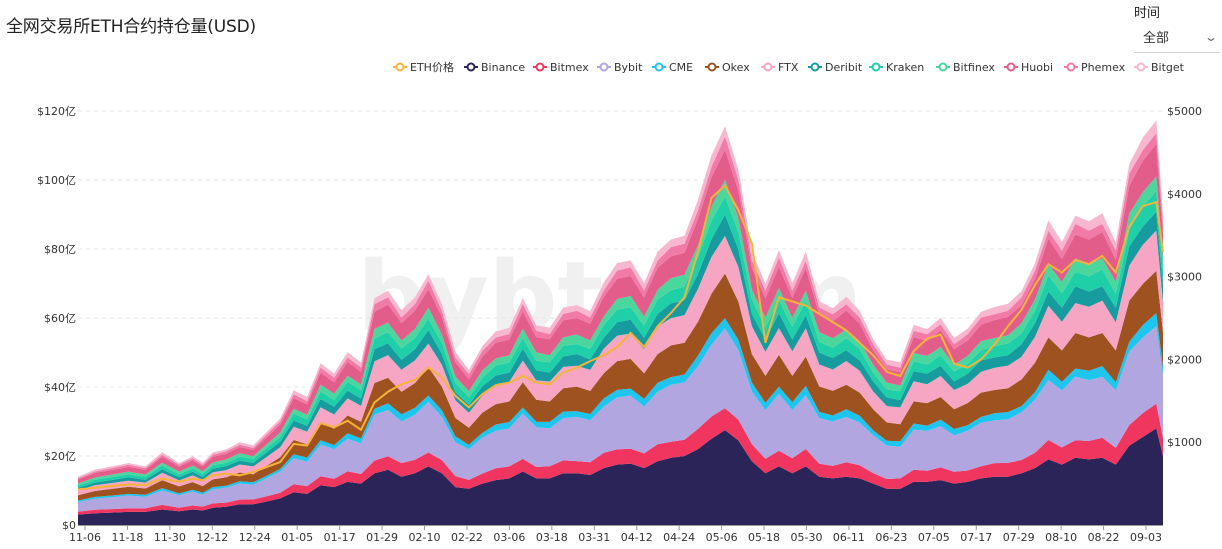 The image size is (1222, 549). What do you see at coordinates (681, 67) in the screenshot?
I see `legend-label: CME` at bounding box center [681, 67].